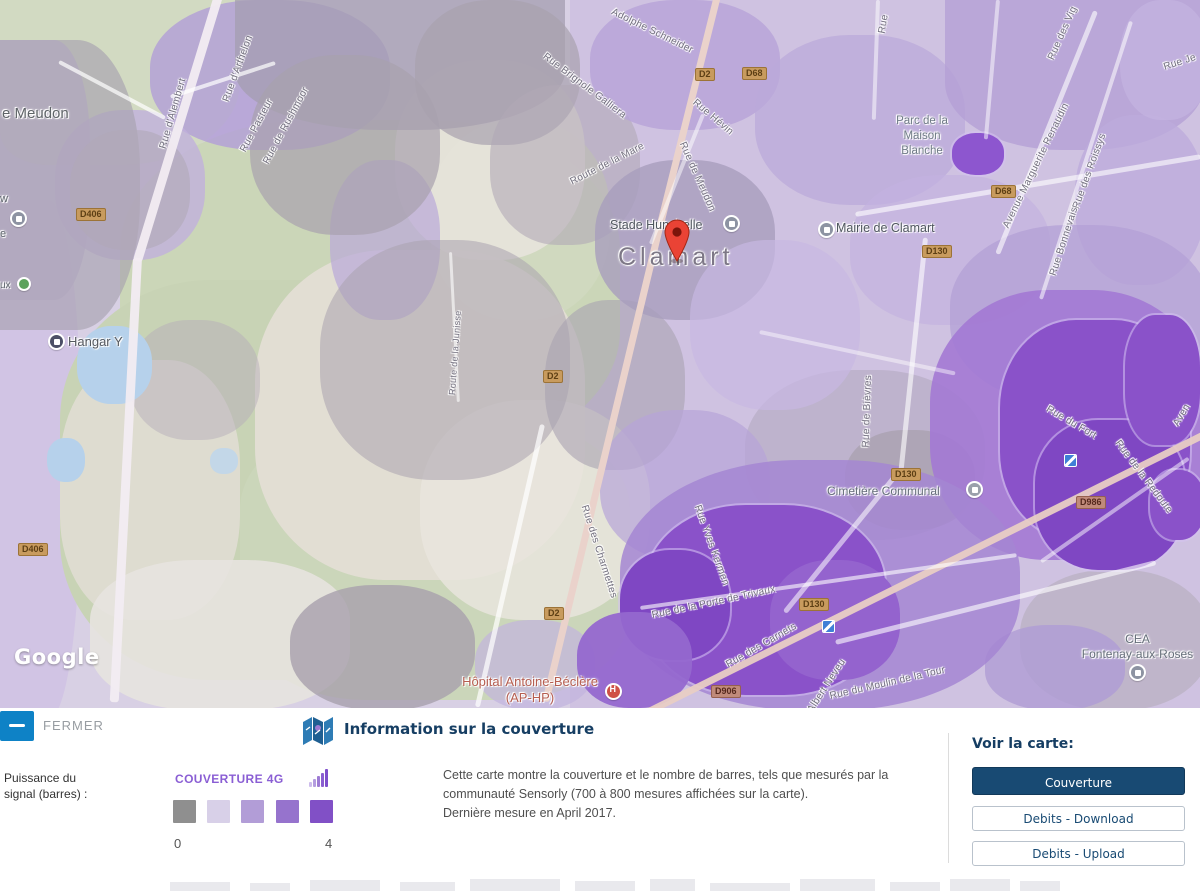 The image size is (1200, 891). I want to click on fermer-label: FERMER, so click(73, 725).